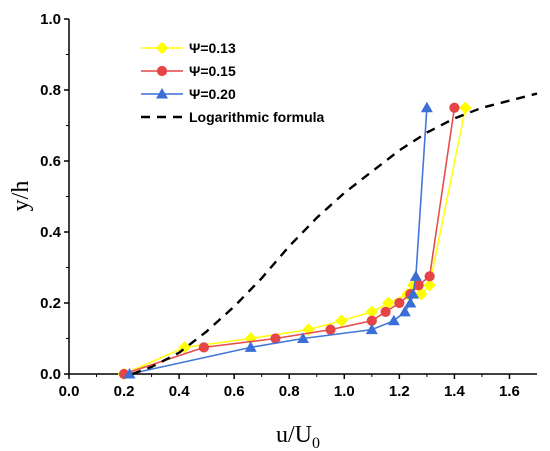 This screenshot has height=451, width=550. I want to click on x-tick-label: 1.2, so click(399, 391).